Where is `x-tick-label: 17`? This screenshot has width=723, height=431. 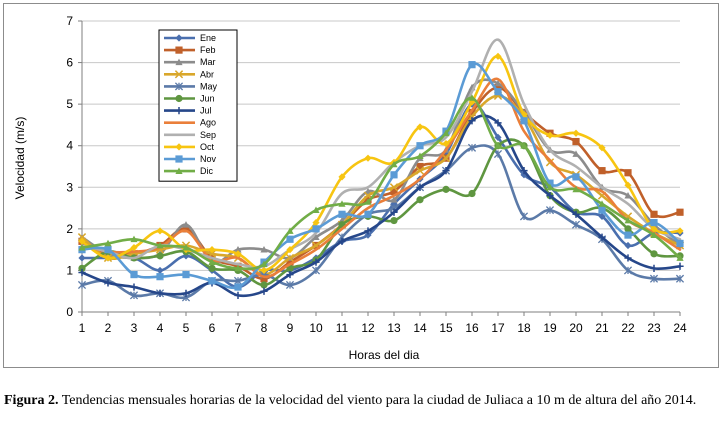 x-tick-label: 17 is located at coordinates (498, 328).